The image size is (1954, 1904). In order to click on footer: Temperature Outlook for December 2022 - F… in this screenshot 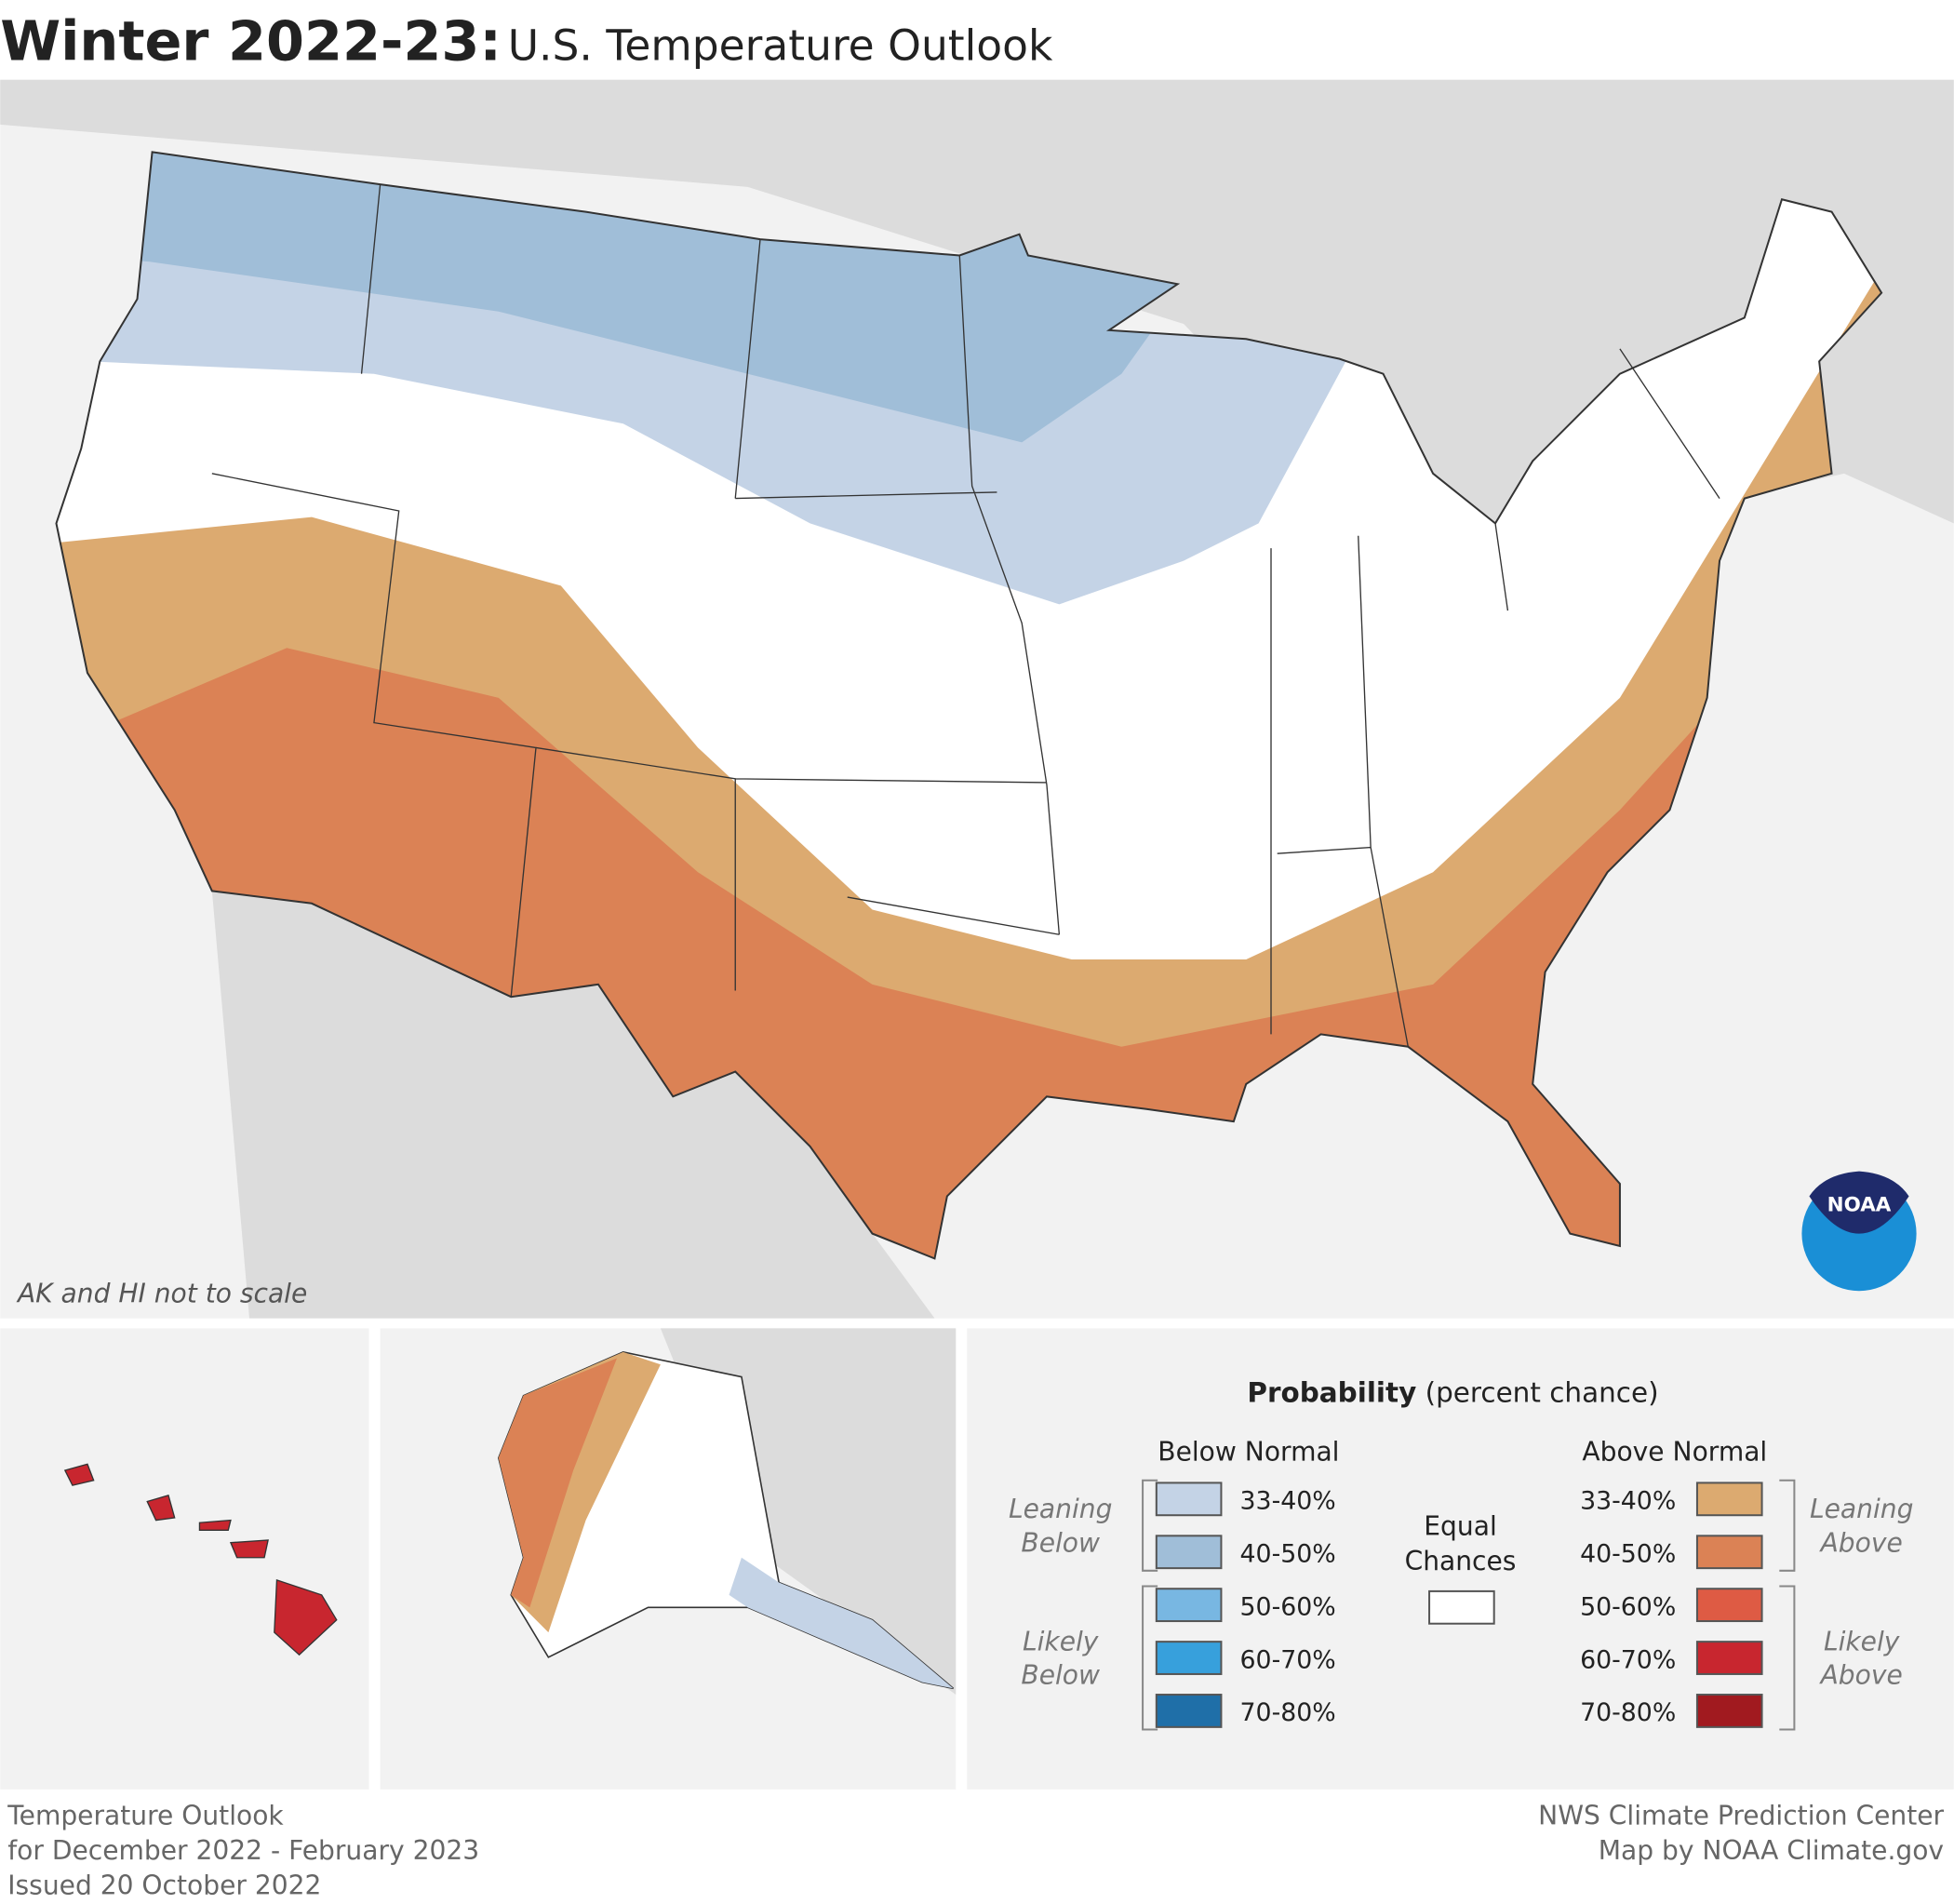, I will do `click(976, 1850)`.